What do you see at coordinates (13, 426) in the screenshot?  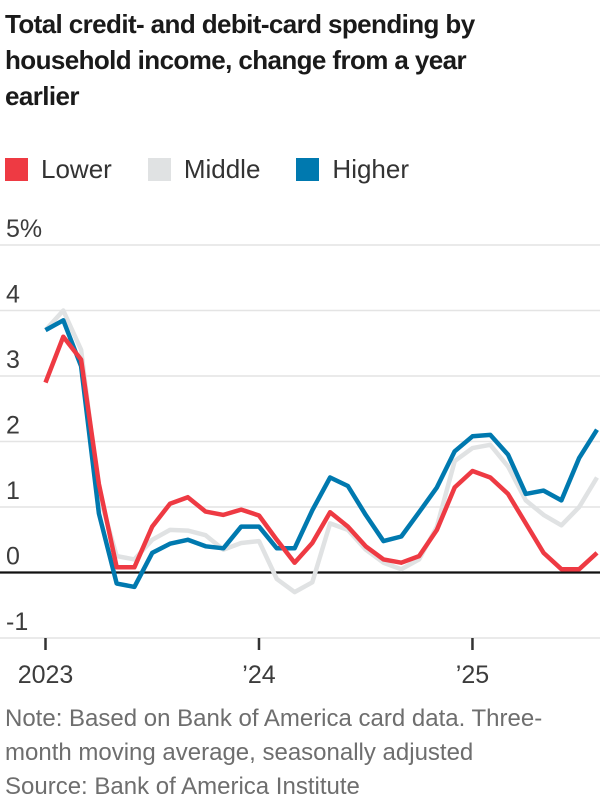 I see `y-tick-label: 2` at bounding box center [13, 426].